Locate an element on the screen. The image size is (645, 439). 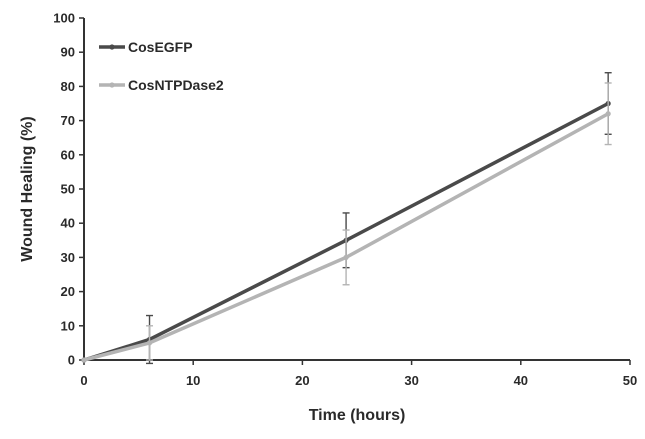
y-tick-label: 90 is located at coordinates (68, 52).